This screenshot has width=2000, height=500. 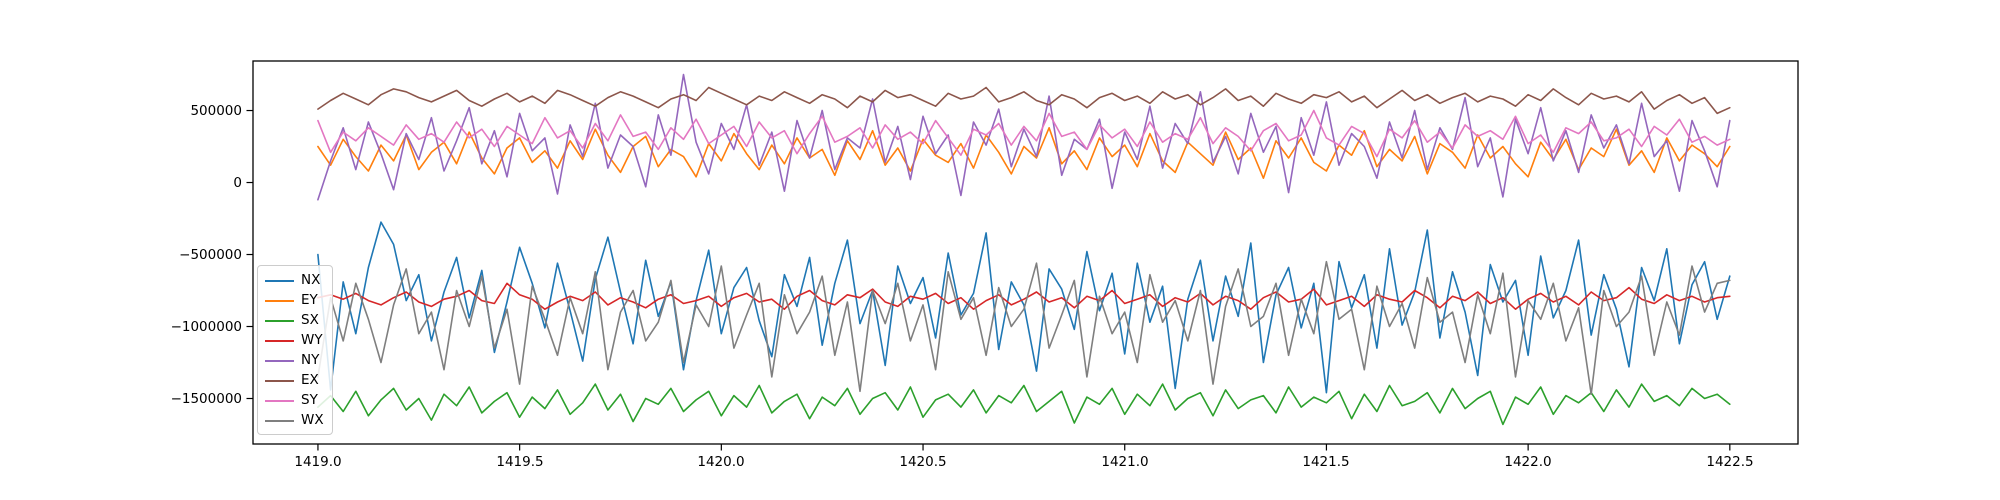 I want to click on series-line-sy, so click(x=1024, y=133).